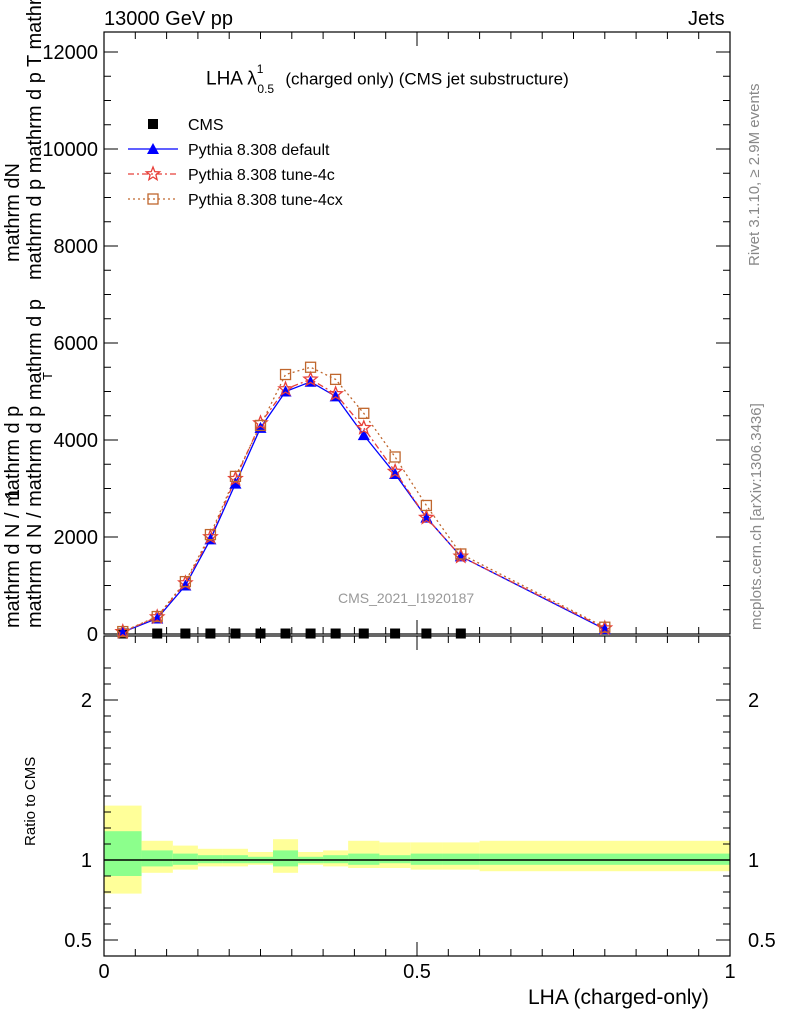 Image resolution: width=786 pixels, height=1024 pixels. What do you see at coordinates (86, 701) in the screenshot?
I see `ratio-y-tick-label-left: 2` at bounding box center [86, 701].